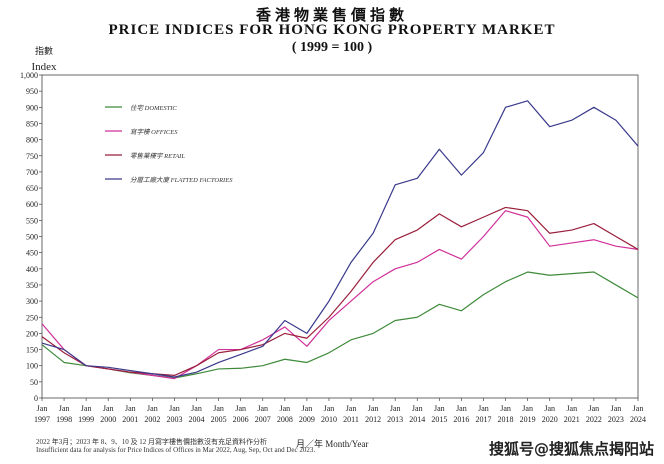  Describe the element at coordinates (351, 419) in the screenshot. I see `x-tick-label: 2011` at that location.